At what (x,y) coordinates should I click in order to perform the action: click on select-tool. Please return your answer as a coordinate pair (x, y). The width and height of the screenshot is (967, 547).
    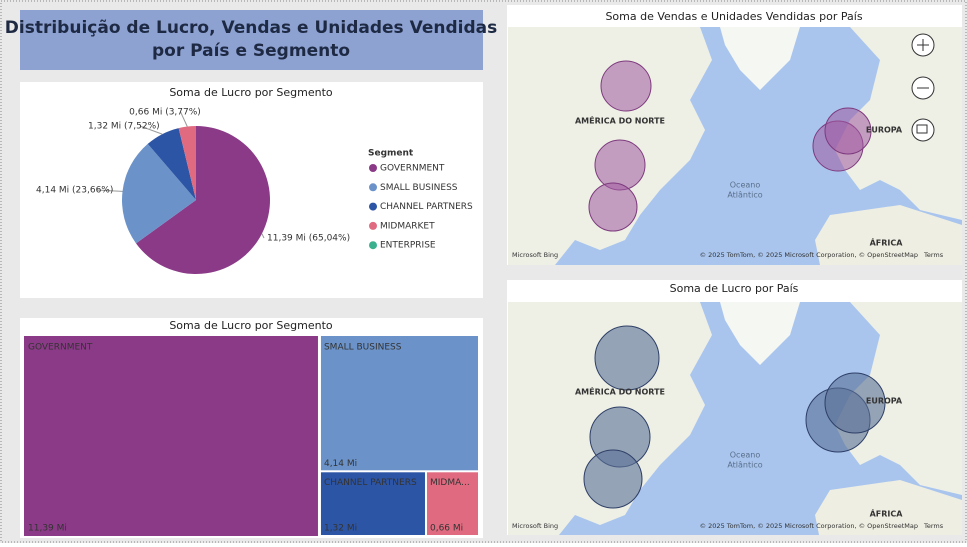
    Looking at the image, I should click on (923, 130).